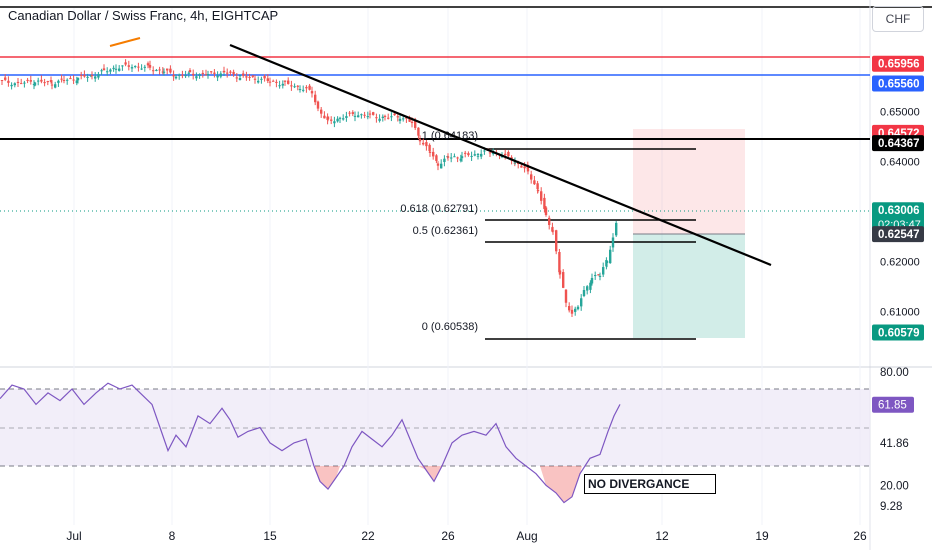 This screenshot has width=932, height=550. What do you see at coordinates (526, 536) in the screenshot?
I see `x-tick-label: Aug` at bounding box center [526, 536].